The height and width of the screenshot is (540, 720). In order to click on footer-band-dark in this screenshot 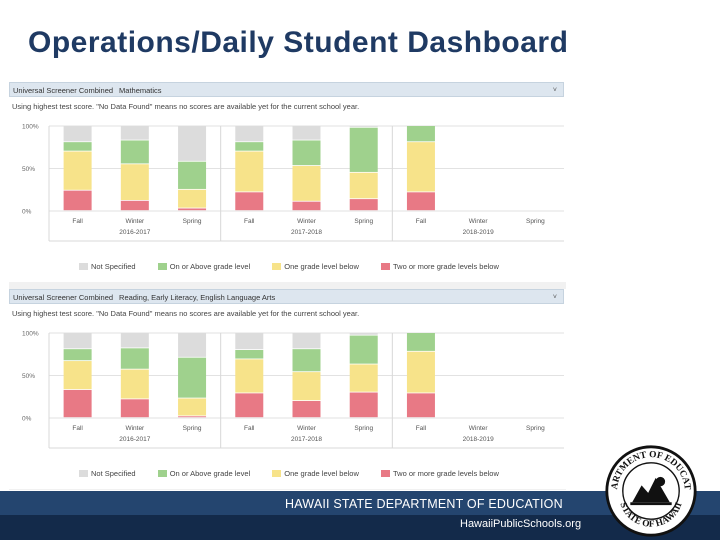, I will do `click(360, 527)`.